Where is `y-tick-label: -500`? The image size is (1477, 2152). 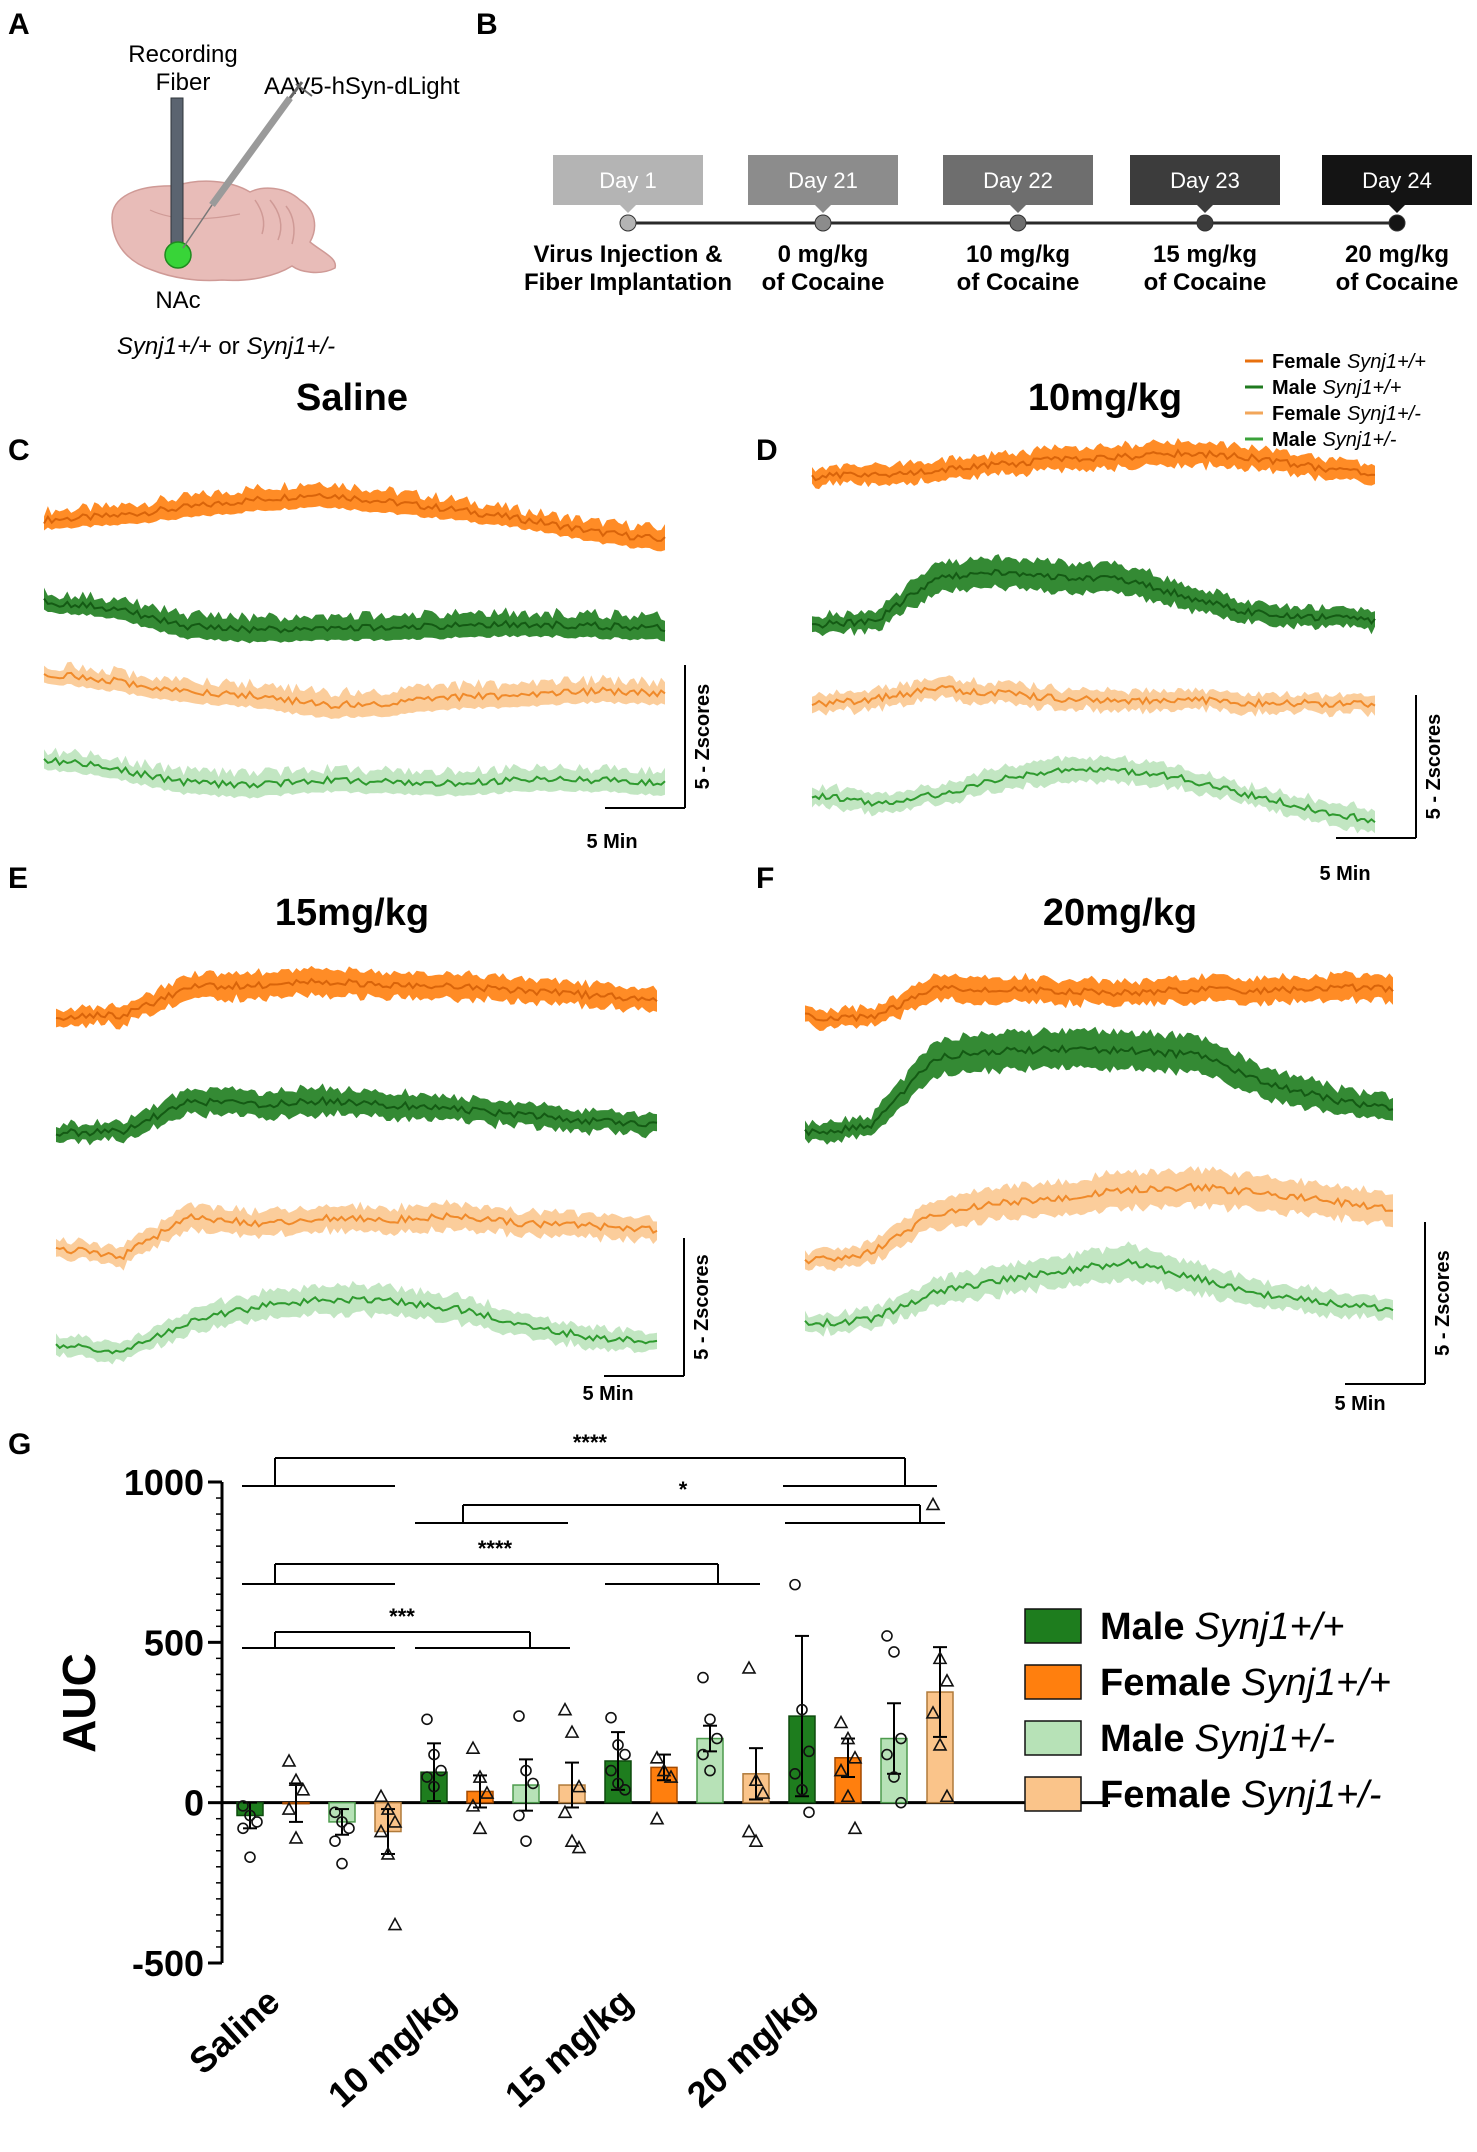
y-tick-label: -500 is located at coordinates (168, 1963).